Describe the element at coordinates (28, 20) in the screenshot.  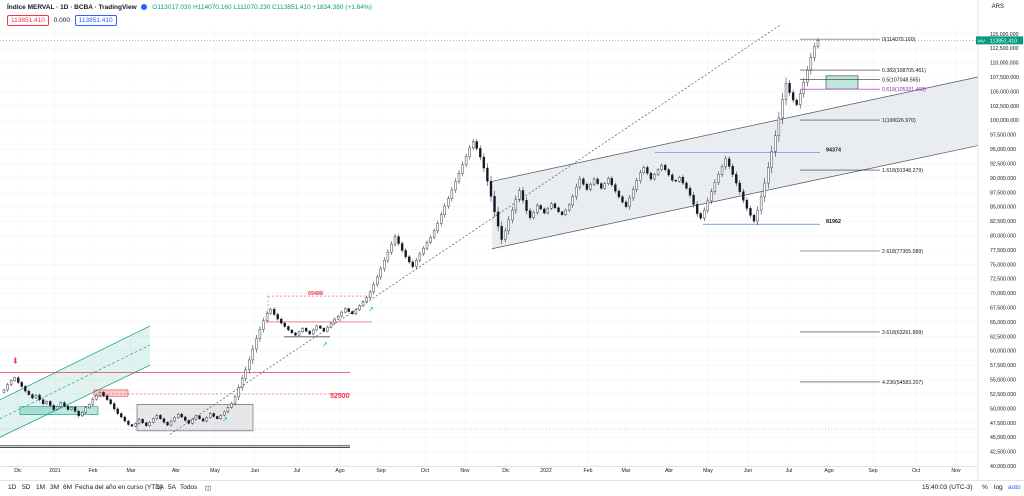
I see `sell-button: 113851.410` at that location.